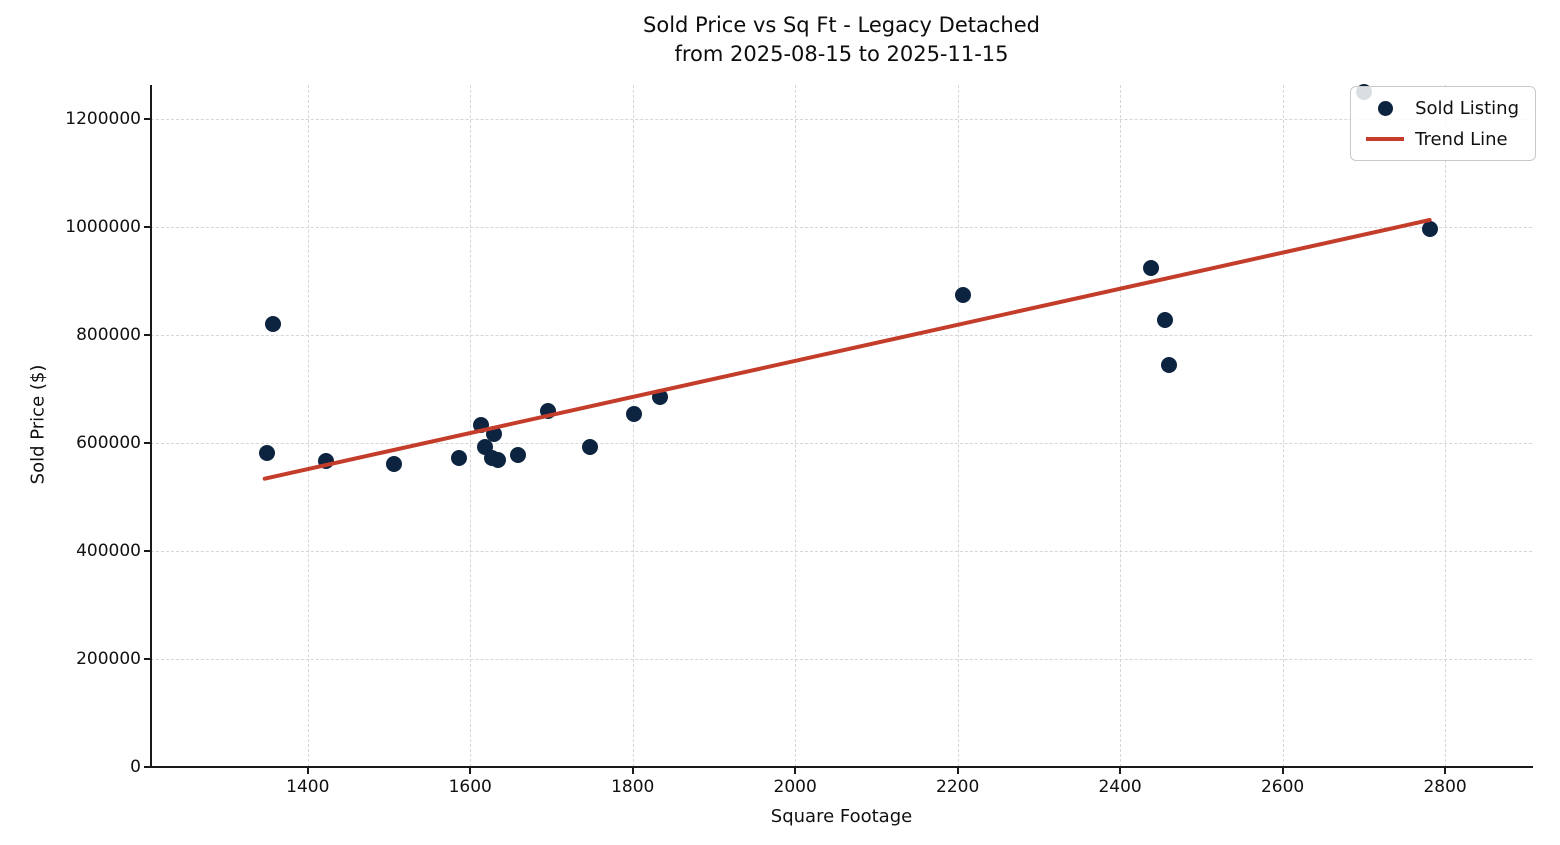 The image size is (1560, 845). I want to click on trend-line-icon, so click(1385, 139).